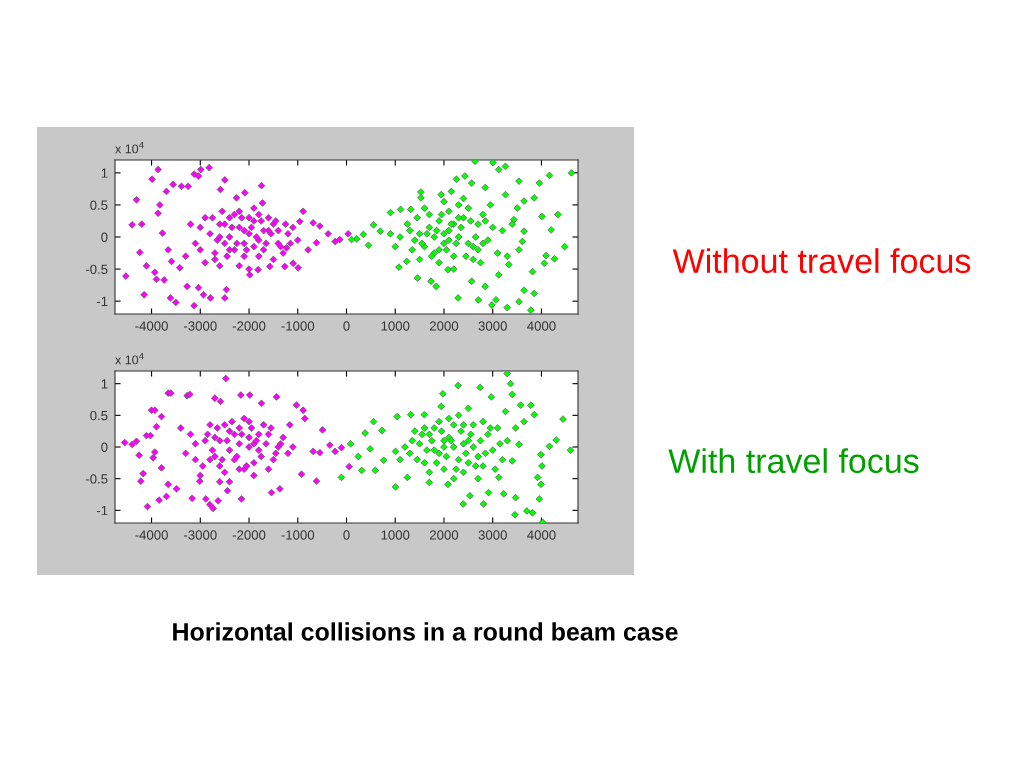 Image resolution: width=1024 pixels, height=768 pixels. What do you see at coordinates (793, 461) in the screenshot?
I see `text: With travel focus` at bounding box center [793, 461].